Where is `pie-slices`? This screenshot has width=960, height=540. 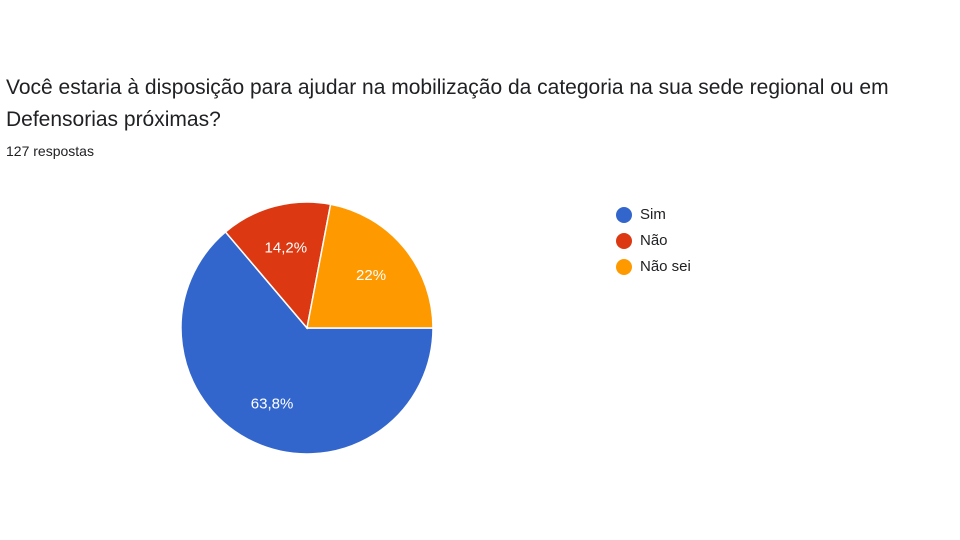
pie-slices is located at coordinates (307, 328).